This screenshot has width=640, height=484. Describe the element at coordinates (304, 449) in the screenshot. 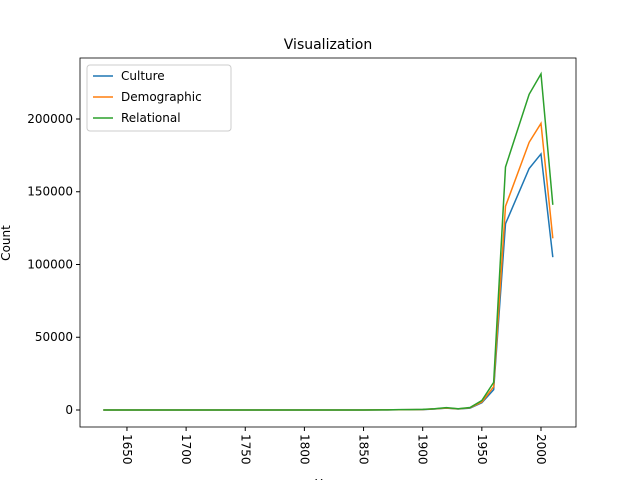

I see `x-tick-label: 1800` at that location.